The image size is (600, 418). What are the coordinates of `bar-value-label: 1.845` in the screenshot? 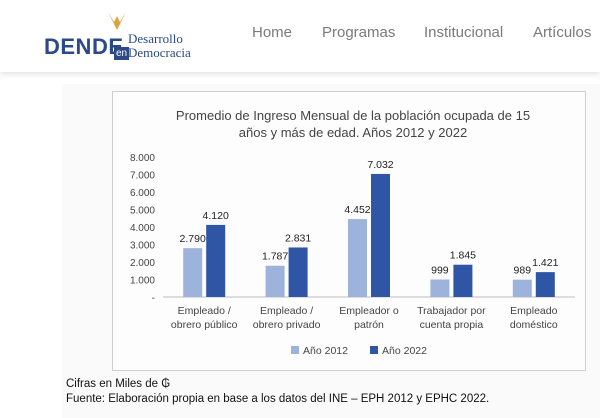 It's located at (463, 256).